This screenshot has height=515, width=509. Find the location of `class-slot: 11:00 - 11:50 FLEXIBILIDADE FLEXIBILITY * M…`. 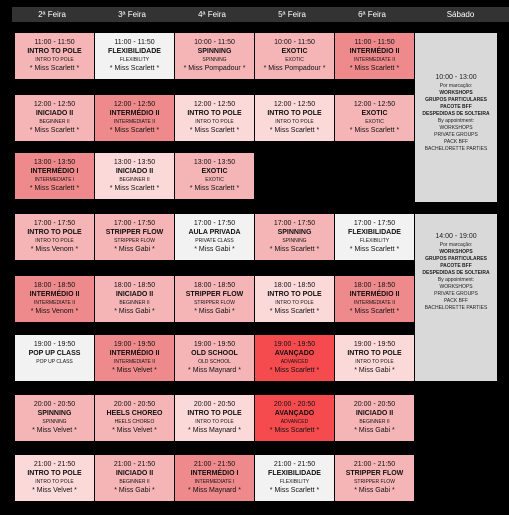

class-slot: 11:00 - 11:50 FLEXIBILIDADE FLEXIBILITY * M… is located at coordinates (134, 56).